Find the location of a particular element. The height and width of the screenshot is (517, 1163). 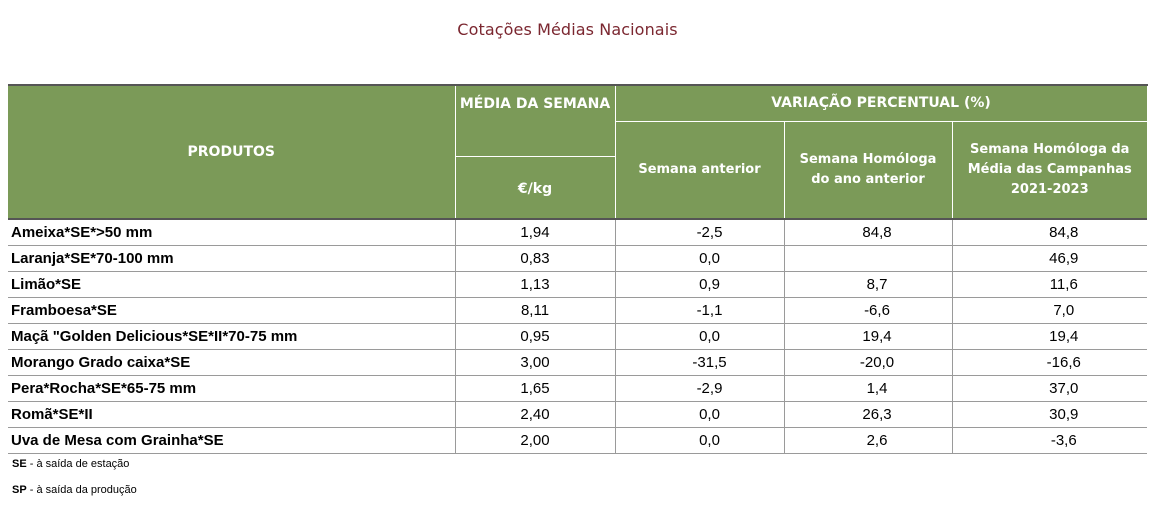

week-average-value: 0,83 is located at coordinates (535, 258).